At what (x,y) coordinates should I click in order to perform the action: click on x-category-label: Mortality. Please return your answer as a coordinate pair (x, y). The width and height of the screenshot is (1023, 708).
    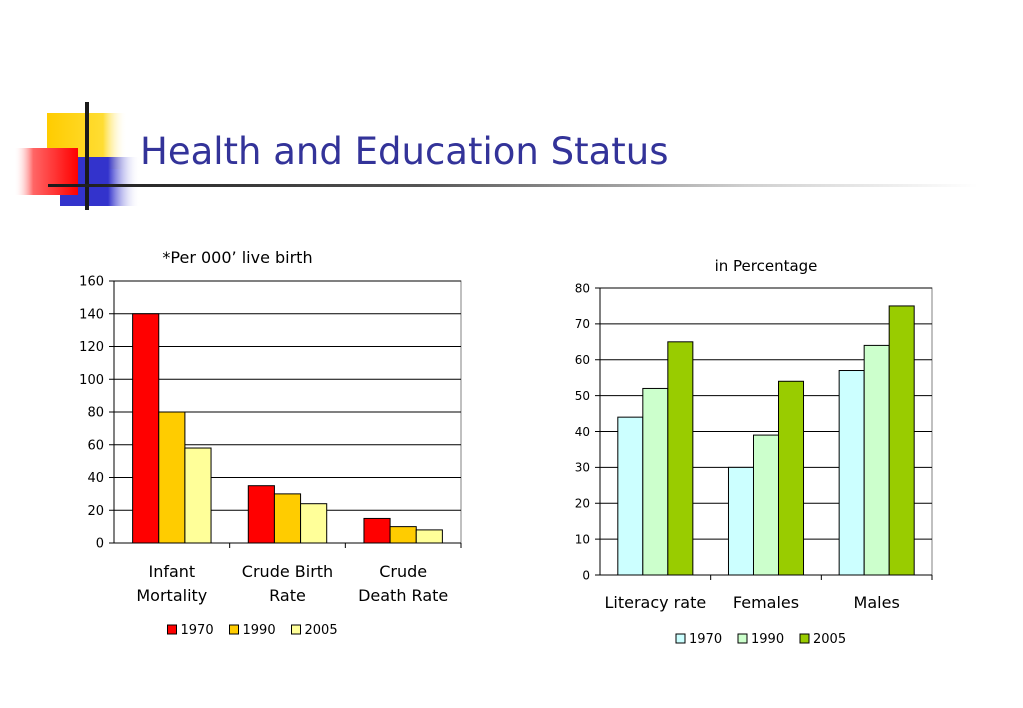
    Looking at the image, I should click on (171, 595).